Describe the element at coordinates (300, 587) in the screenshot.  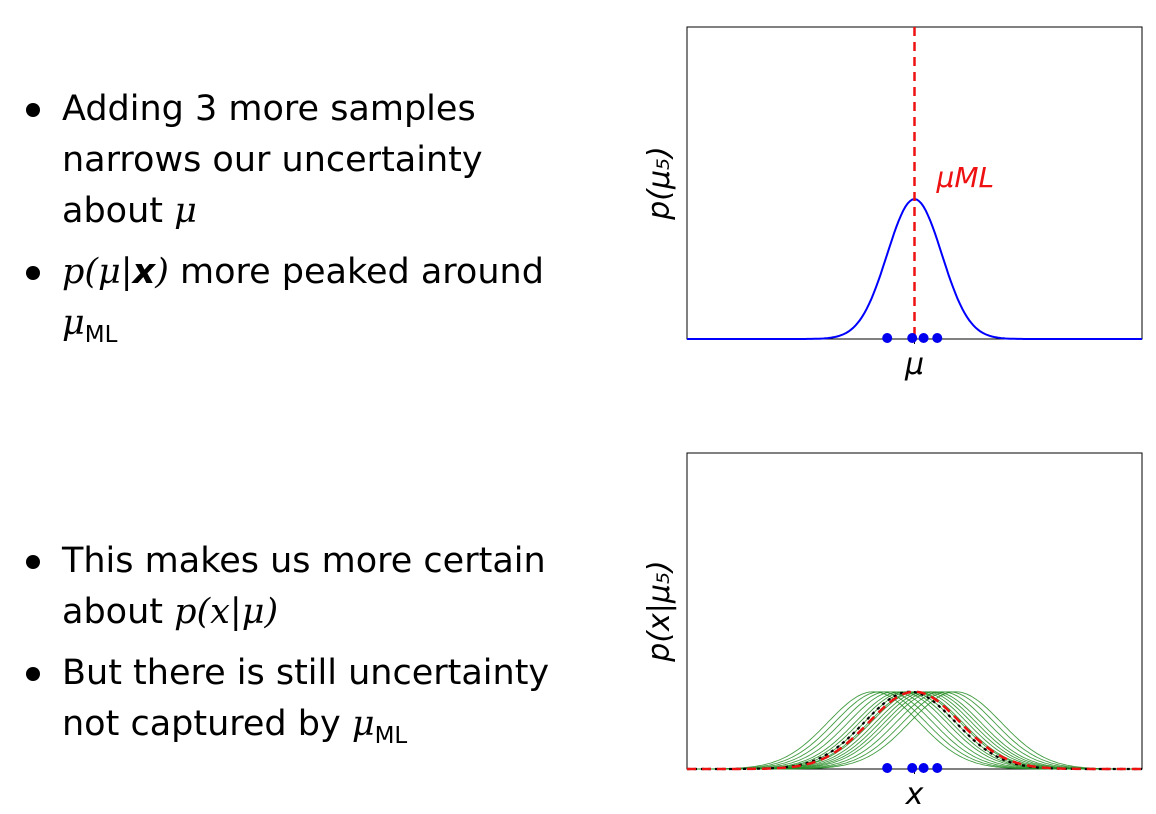
I see `bullet-item: This makes us more certain about p(x|μ)` at that location.